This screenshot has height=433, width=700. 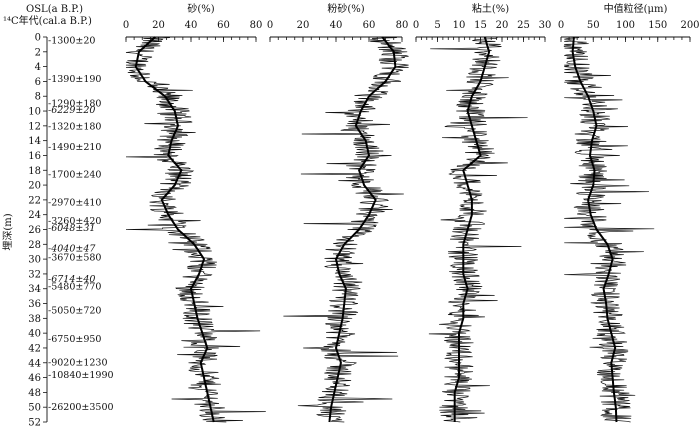 I want to click on panel-title: 砂(%), so click(x=200, y=8).